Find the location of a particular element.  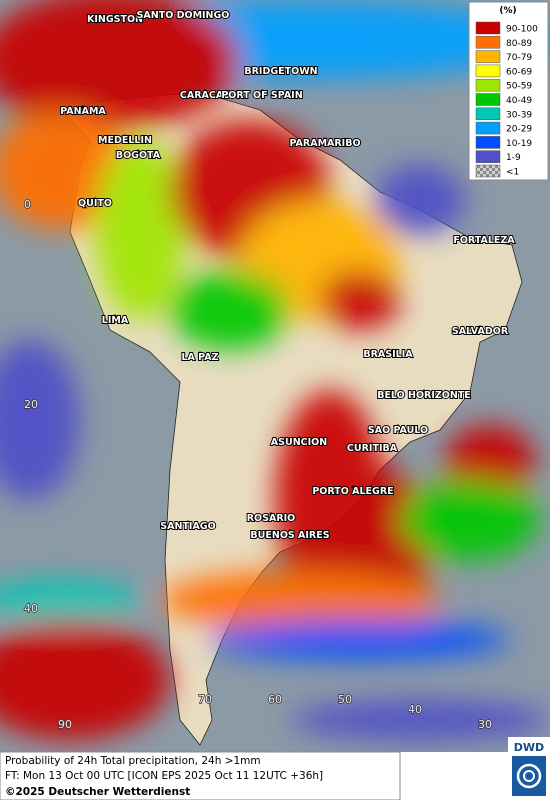

legend-label: 10-19 is located at coordinates (519, 144).